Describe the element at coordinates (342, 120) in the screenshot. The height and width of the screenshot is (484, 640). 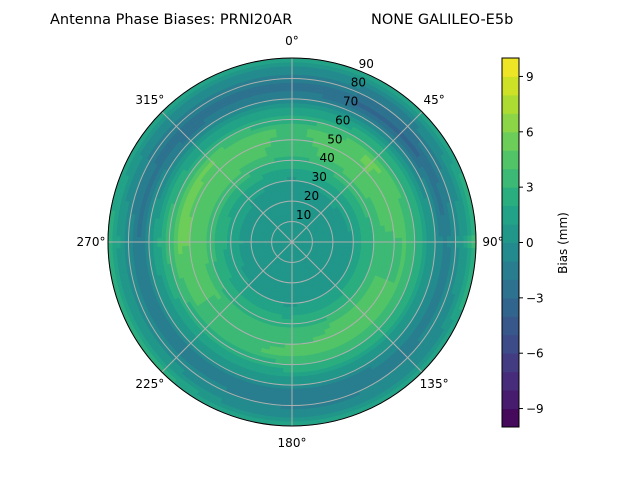
I see `r-tick-label: 60` at that location.